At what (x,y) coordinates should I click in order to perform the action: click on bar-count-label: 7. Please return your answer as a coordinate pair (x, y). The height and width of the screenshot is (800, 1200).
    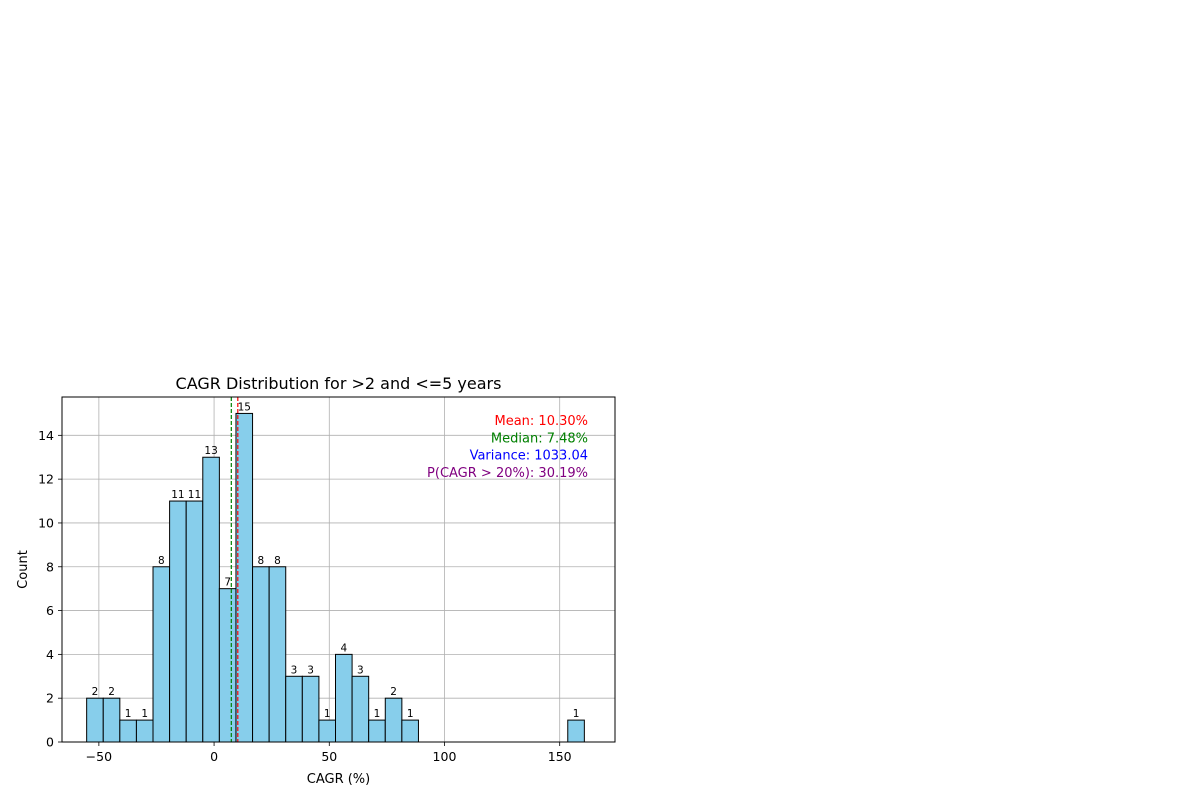
    Looking at the image, I should click on (227, 583).